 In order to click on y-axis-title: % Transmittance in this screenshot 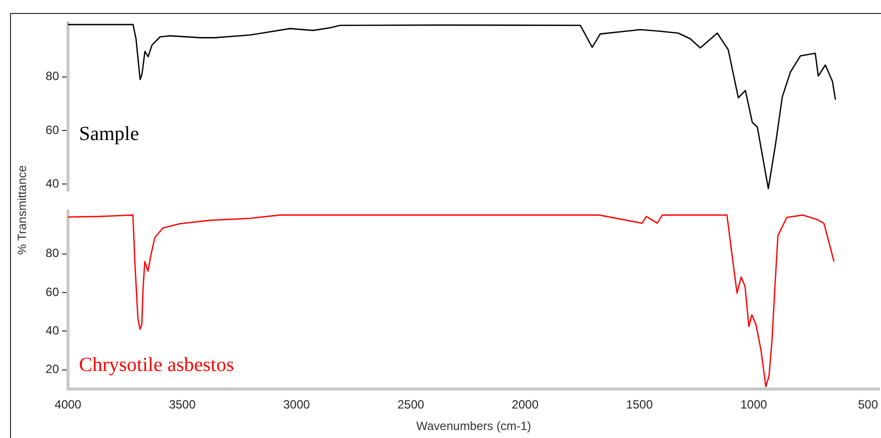, I will do `click(22, 210)`.